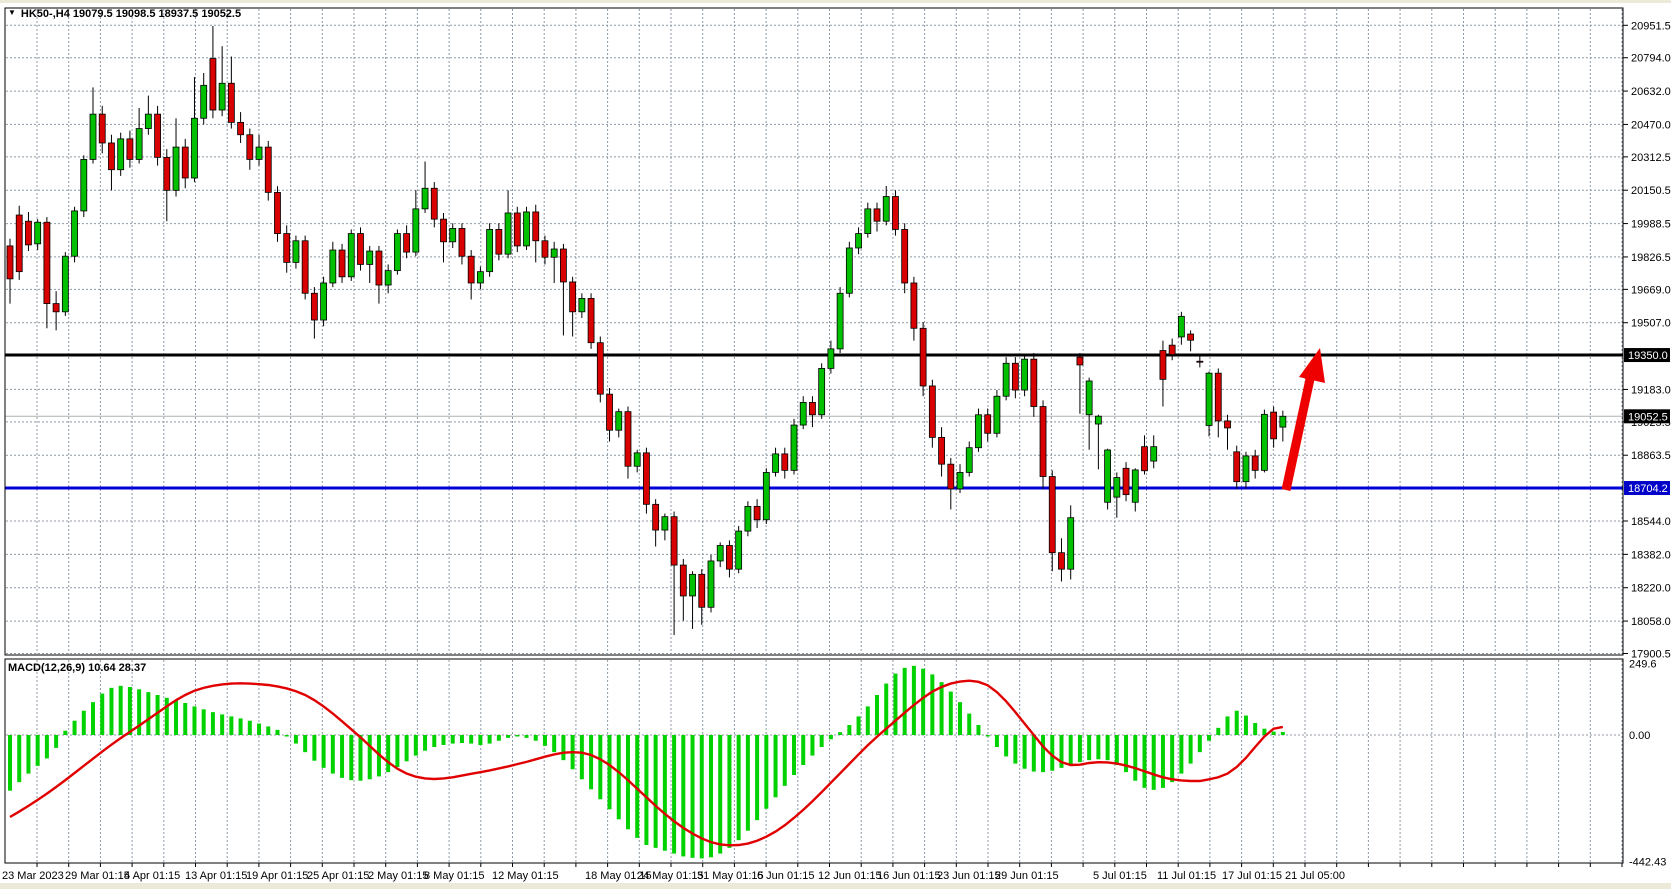 This screenshot has height=889, width=1671. What do you see at coordinates (1651, 456) in the screenshot?
I see `price-tick-label: 18863.5` at bounding box center [1651, 456].